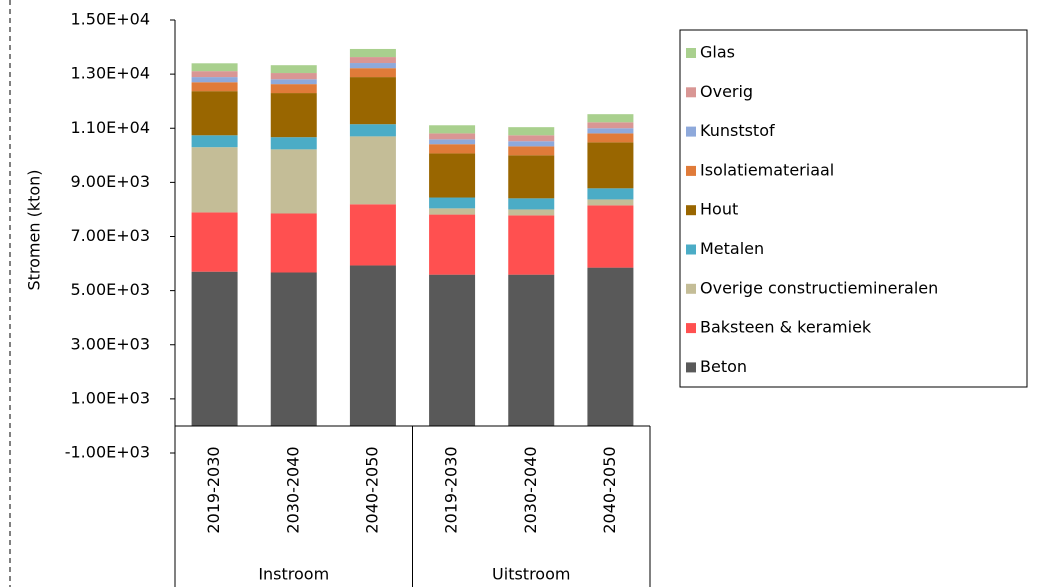 The image size is (1041, 587). I want to click on legend-label: Metalen, so click(732, 248).